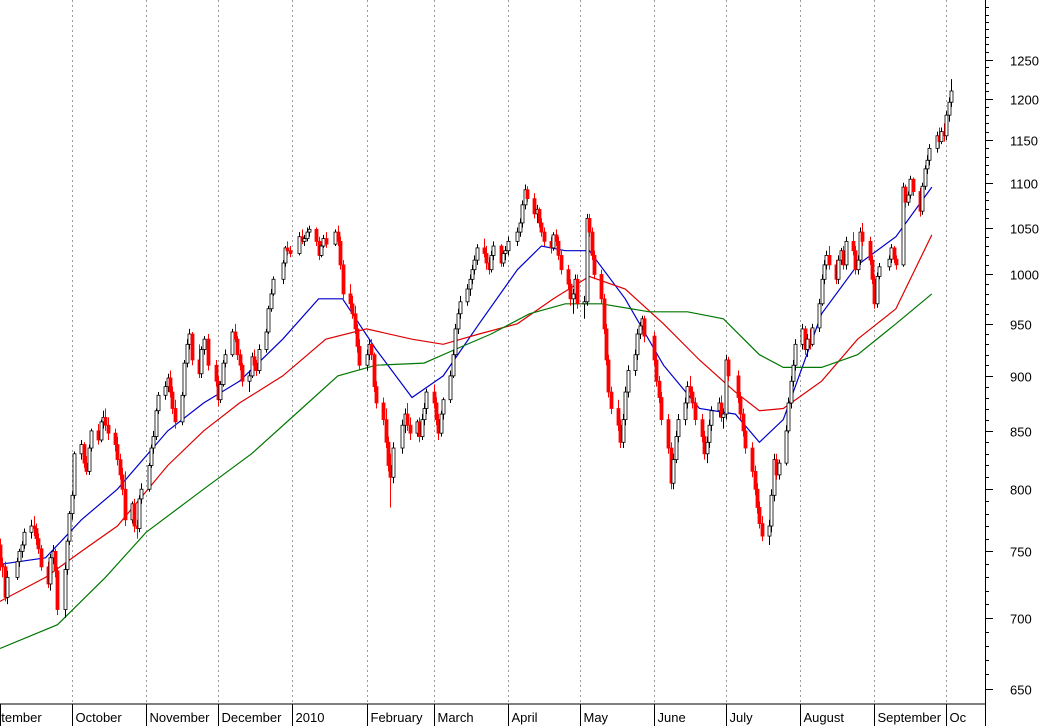  I want to click on y-tick-label: 700, so click(1021, 619).